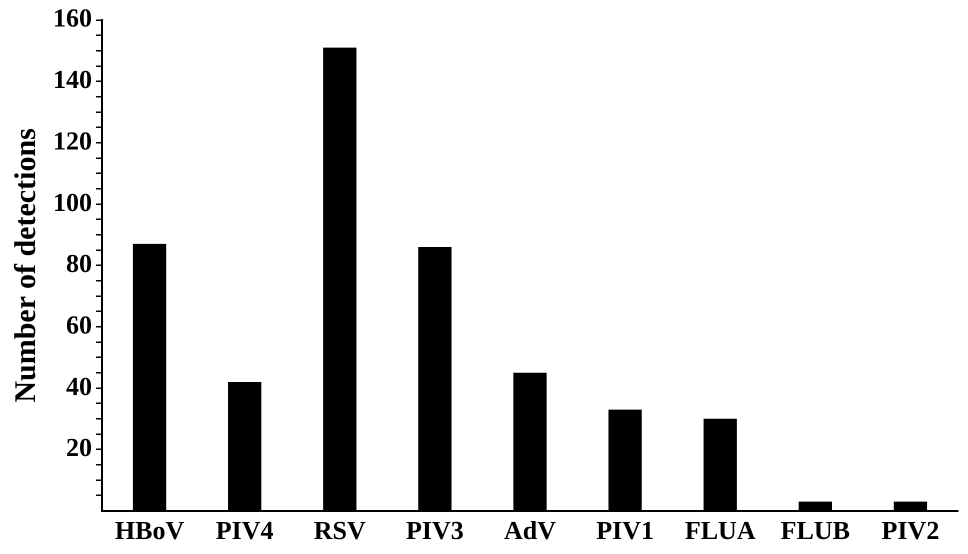 The width and height of the screenshot is (968, 554). Describe the element at coordinates (79, 263) in the screenshot. I see `y-tick-label: 80` at that location.